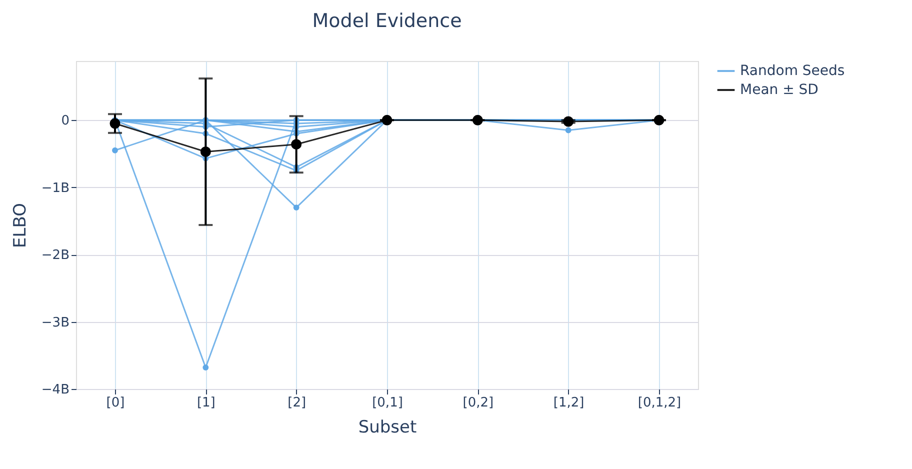 This screenshot has height=469, width=912. What do you see at coordinates (115, 403) in the screenshot?
I see `x-tick-label: [0]` at bounding box center [115, 403].